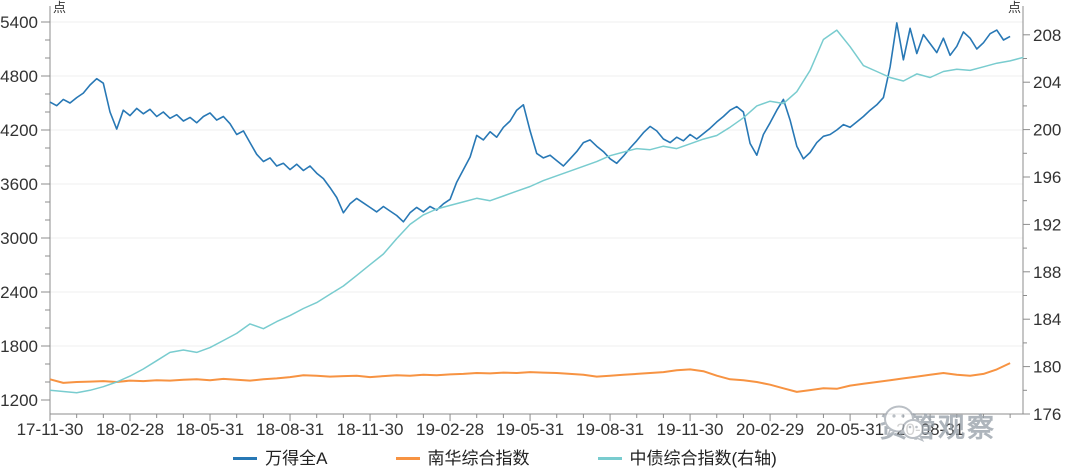 This screenshot has height=473, width=1080. Describe the element at coordinates (19, 238) in the screenshot. I see `svg-text: 3000` at that location.